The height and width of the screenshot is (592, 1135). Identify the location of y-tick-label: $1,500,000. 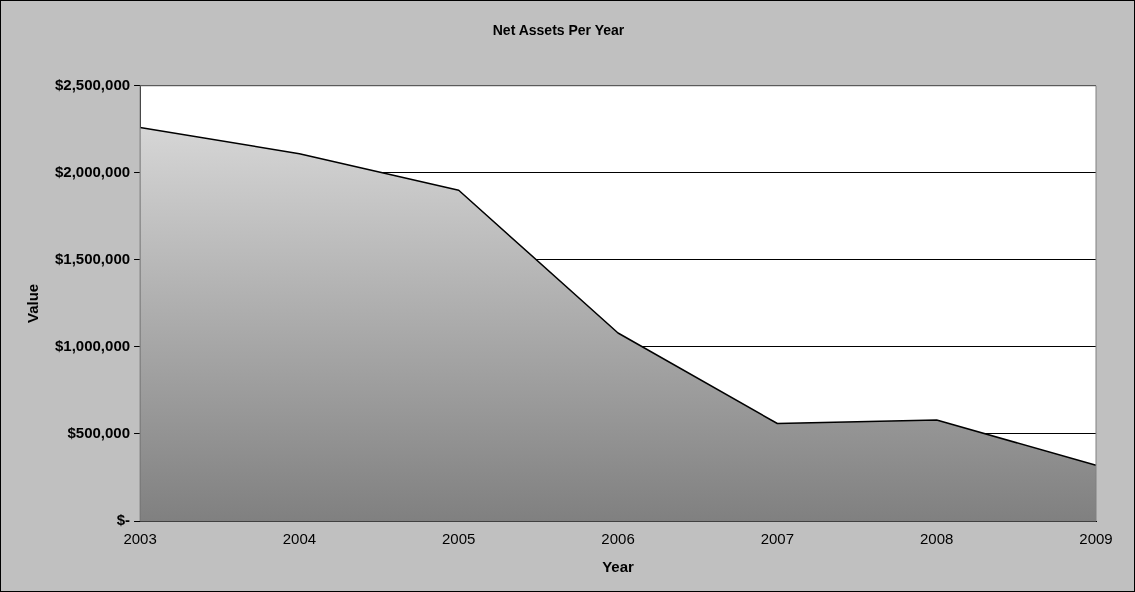
(93, 259).